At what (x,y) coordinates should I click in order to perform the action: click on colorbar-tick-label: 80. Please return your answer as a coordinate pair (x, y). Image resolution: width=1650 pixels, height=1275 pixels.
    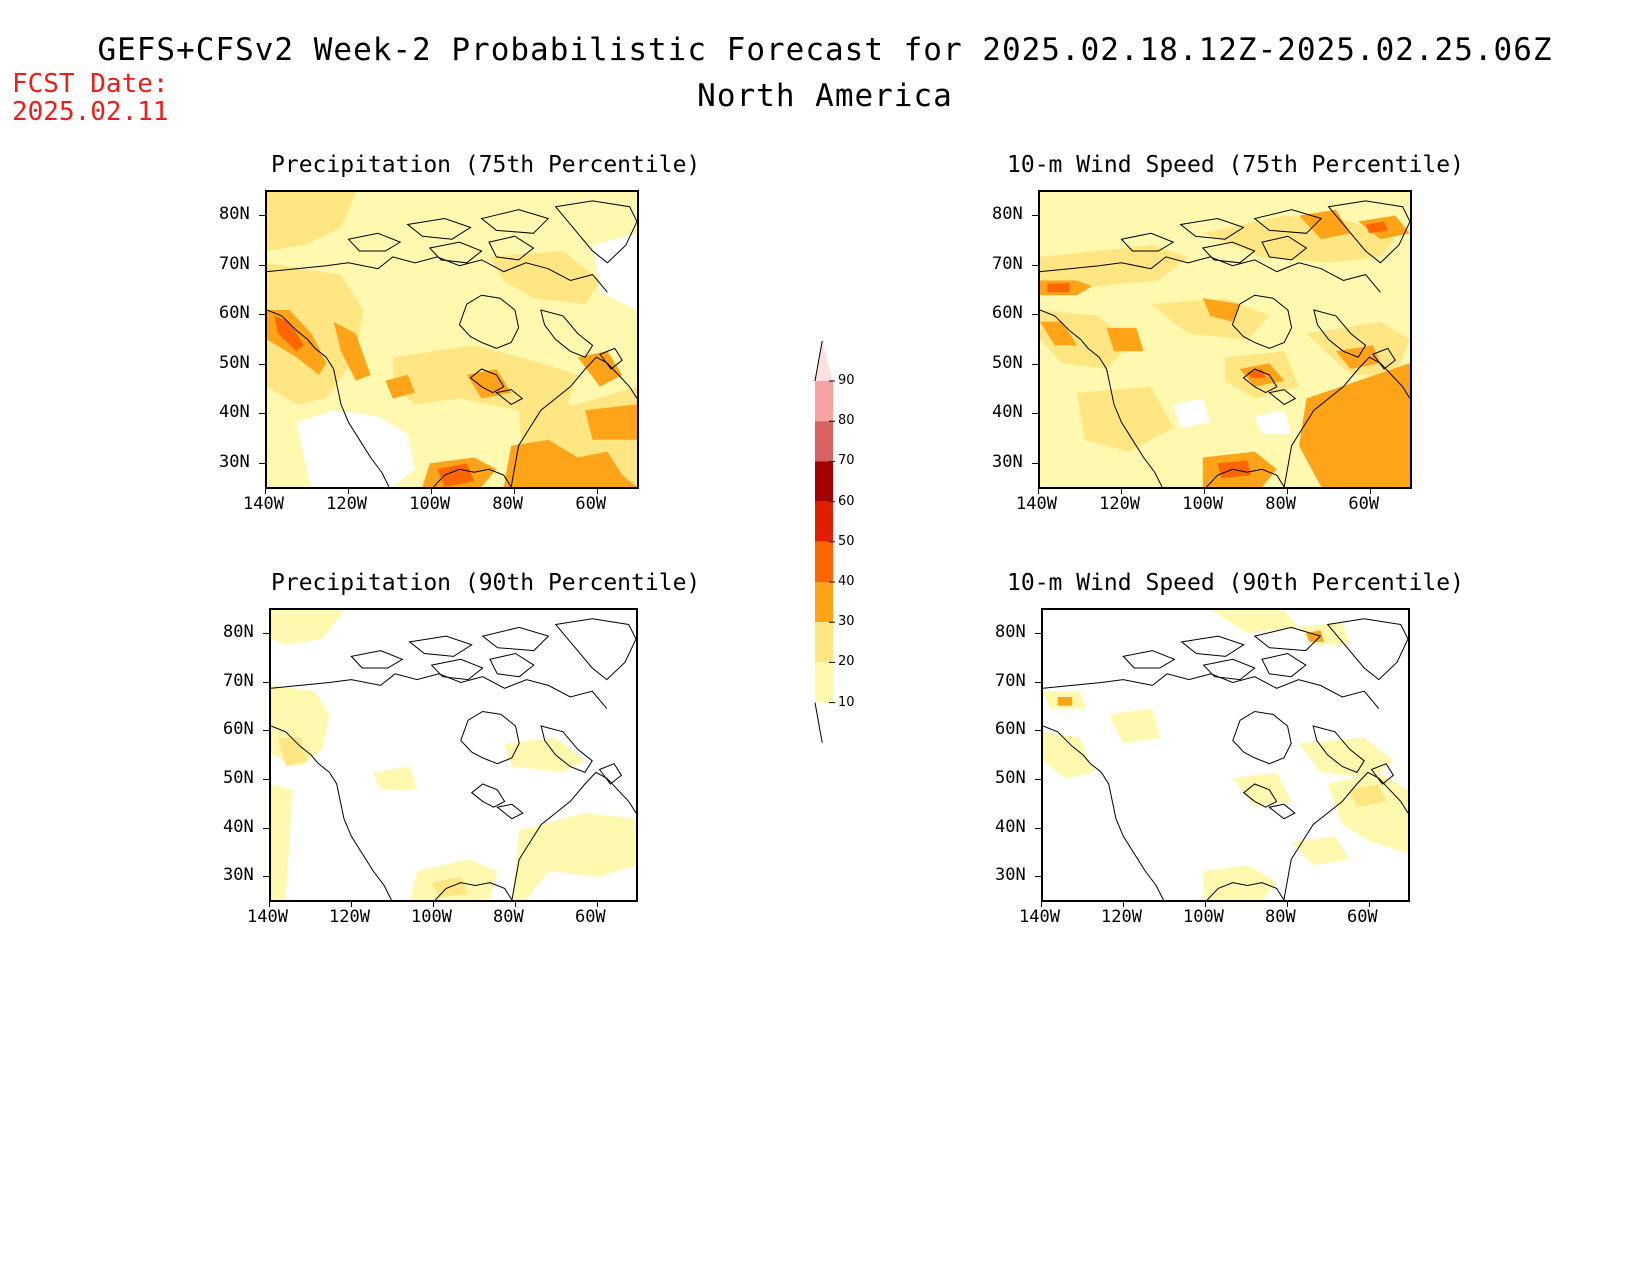
    Looking at the image, I should click on (846, 421).